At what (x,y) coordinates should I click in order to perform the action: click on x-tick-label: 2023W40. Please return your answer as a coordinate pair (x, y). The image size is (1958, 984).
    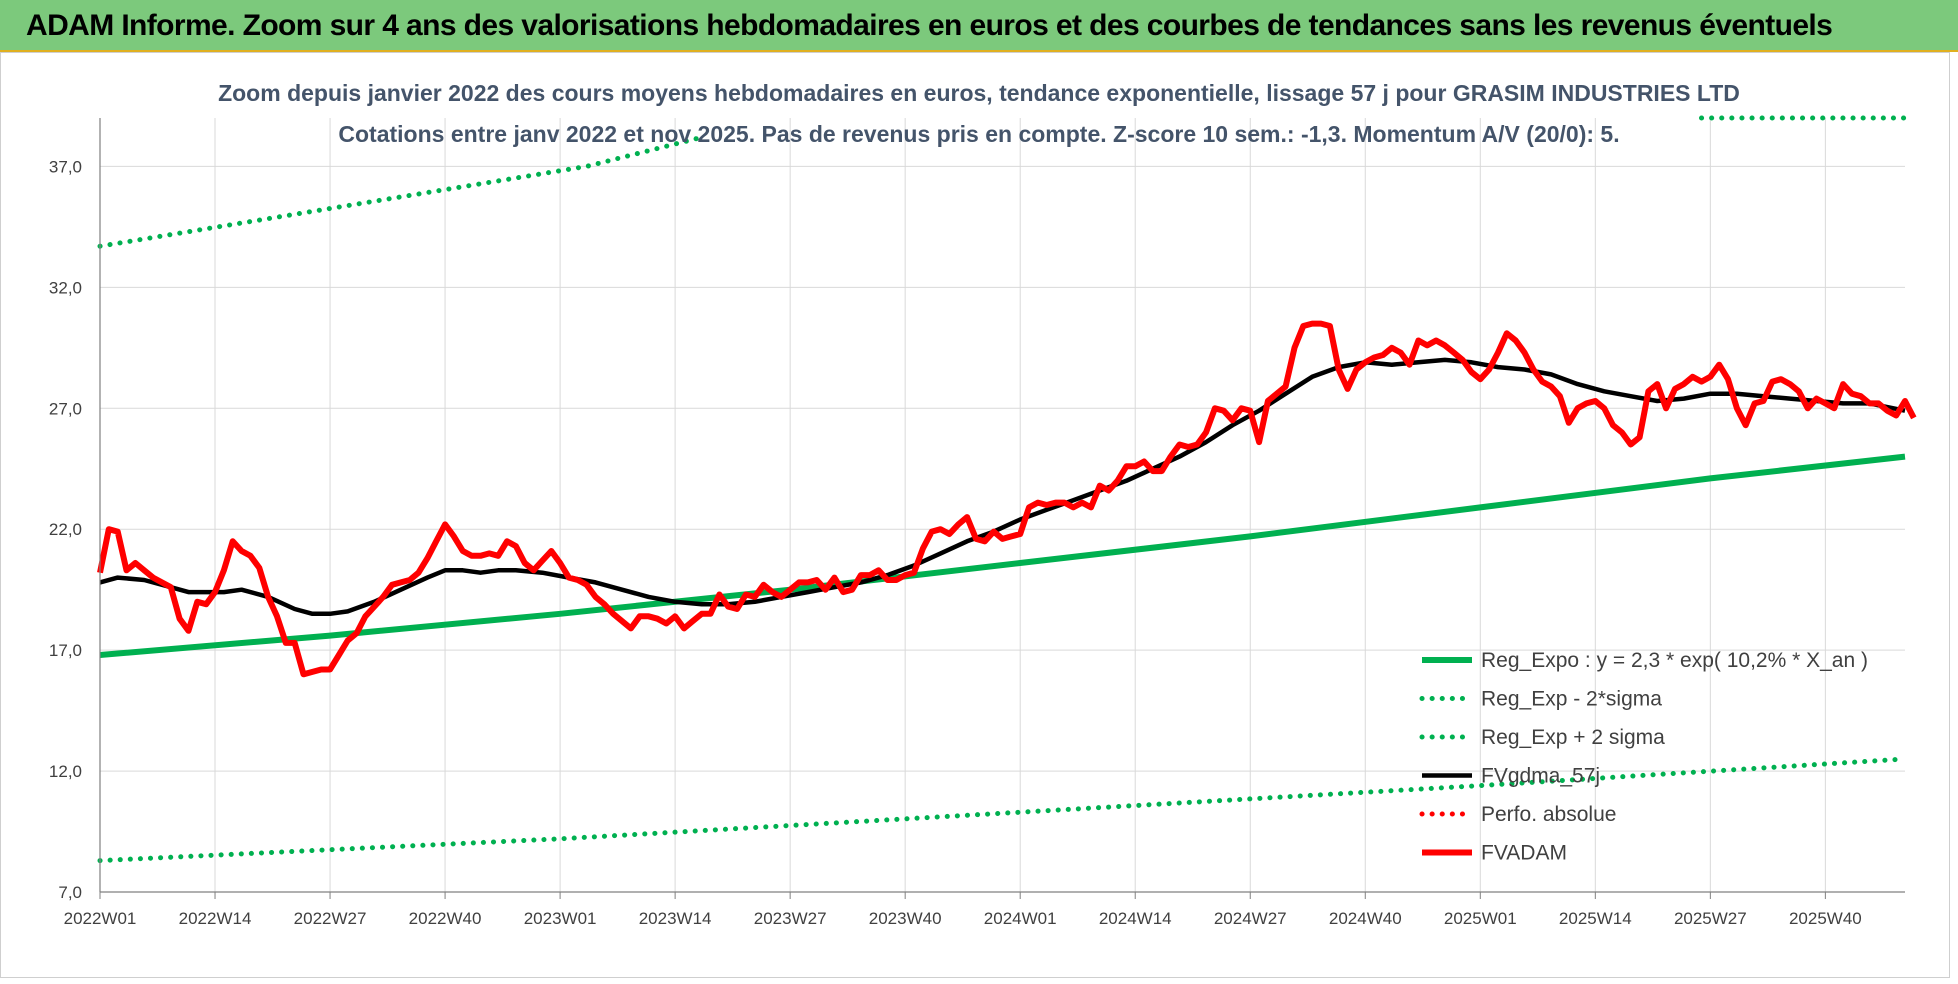
    Looking at the image, I should click on (905, 918).